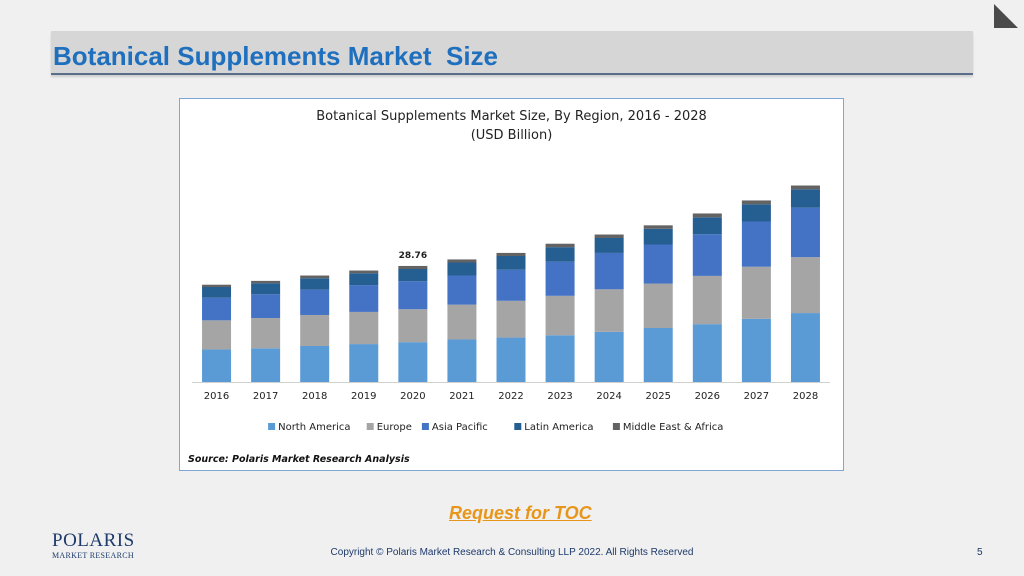  I want to click on polaris-logo: POLARIS MARKET RESEARCH, so click(93, 547).